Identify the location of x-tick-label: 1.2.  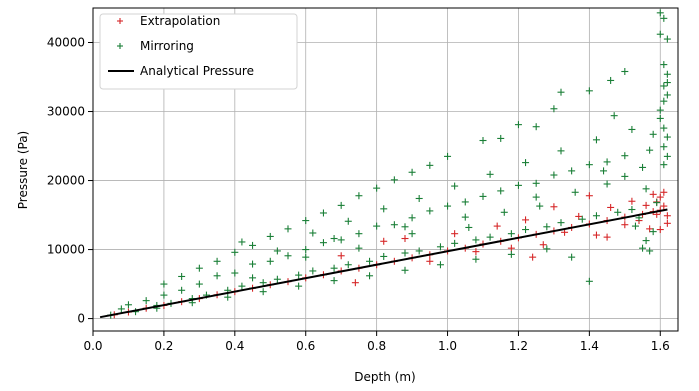
(518, 346).